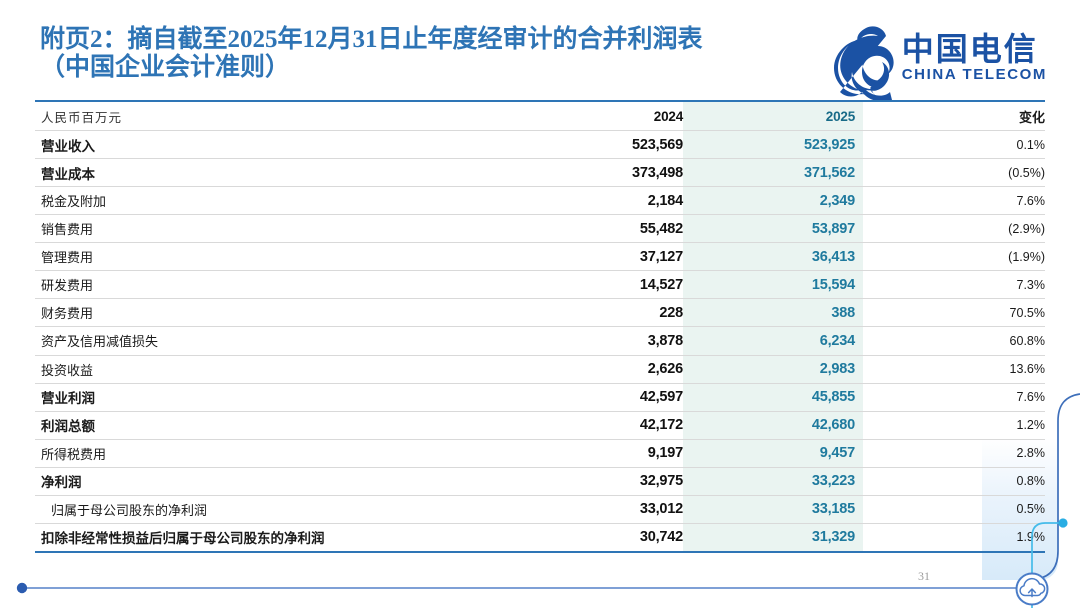  What do you see at coordinates (833, 256) in the screenshot?
I see `cell-2025: 36,413` at bounding box center [833, 256].